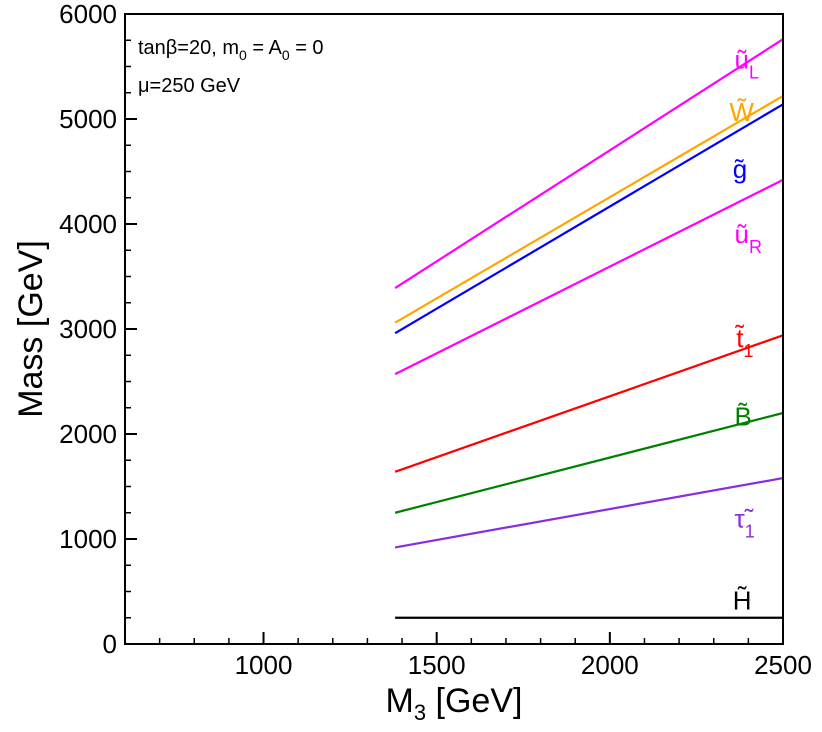 This screenshot has height=732, width=822. I want to click on annotation-params: tanβ=20, m0 = A0 = 0, so click(231, 50).